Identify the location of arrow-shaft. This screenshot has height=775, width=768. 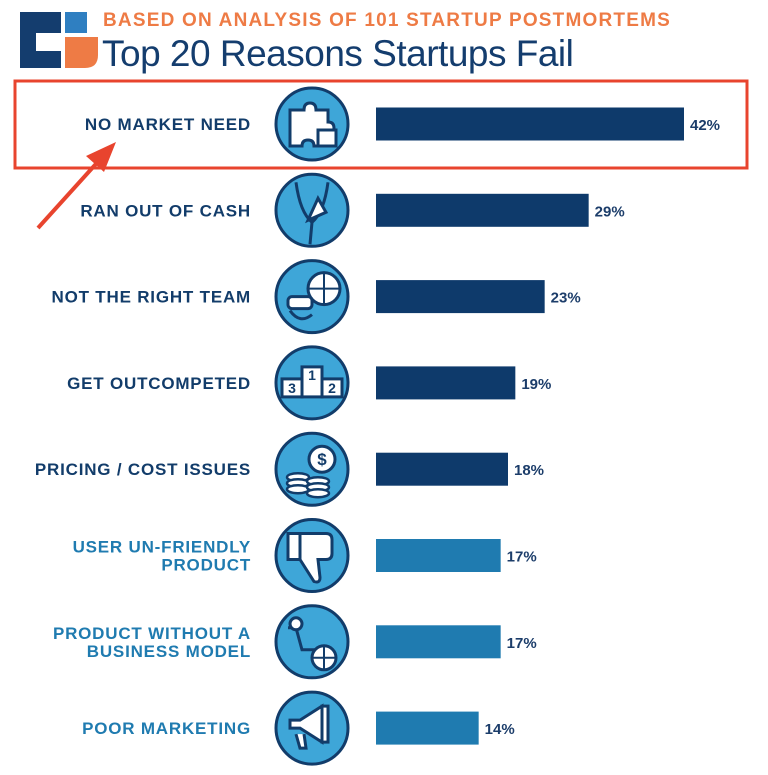
(71, 191).